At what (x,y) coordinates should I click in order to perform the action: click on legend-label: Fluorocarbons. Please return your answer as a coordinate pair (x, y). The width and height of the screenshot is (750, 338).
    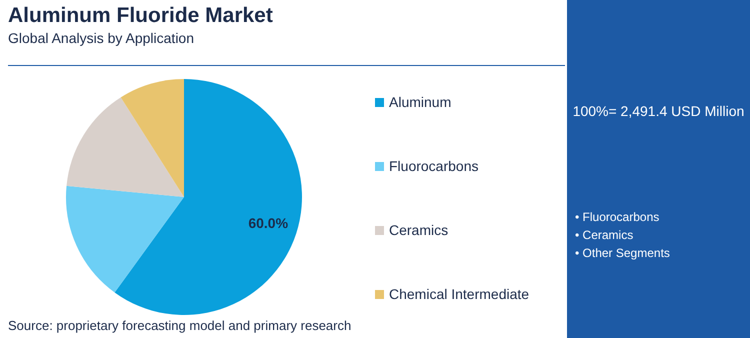
    Looking at the image, I should click on (433, 166).